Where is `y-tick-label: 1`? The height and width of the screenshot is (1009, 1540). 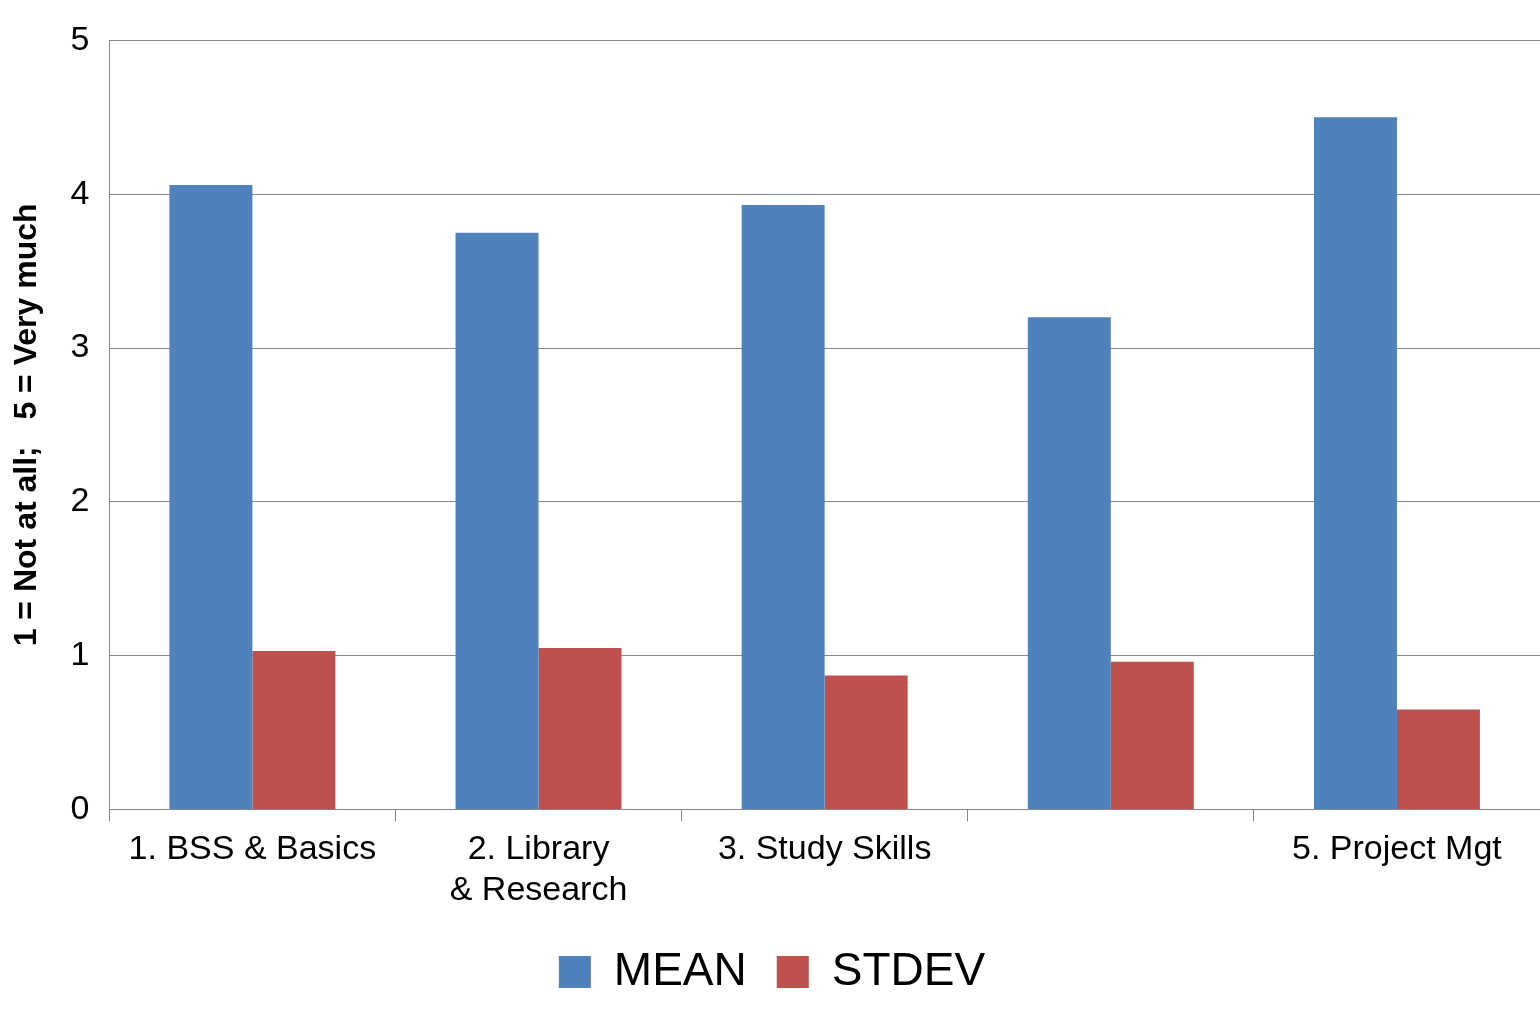 y-tick-label: 1 is located at coordinates (80, 652).